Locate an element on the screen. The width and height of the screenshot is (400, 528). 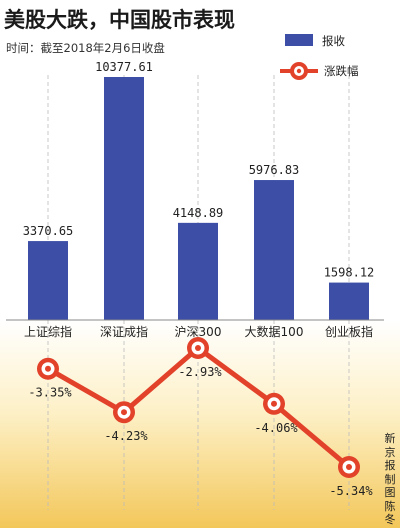
bar-value-label: 4148.89 is located at coordinates (198, 213).